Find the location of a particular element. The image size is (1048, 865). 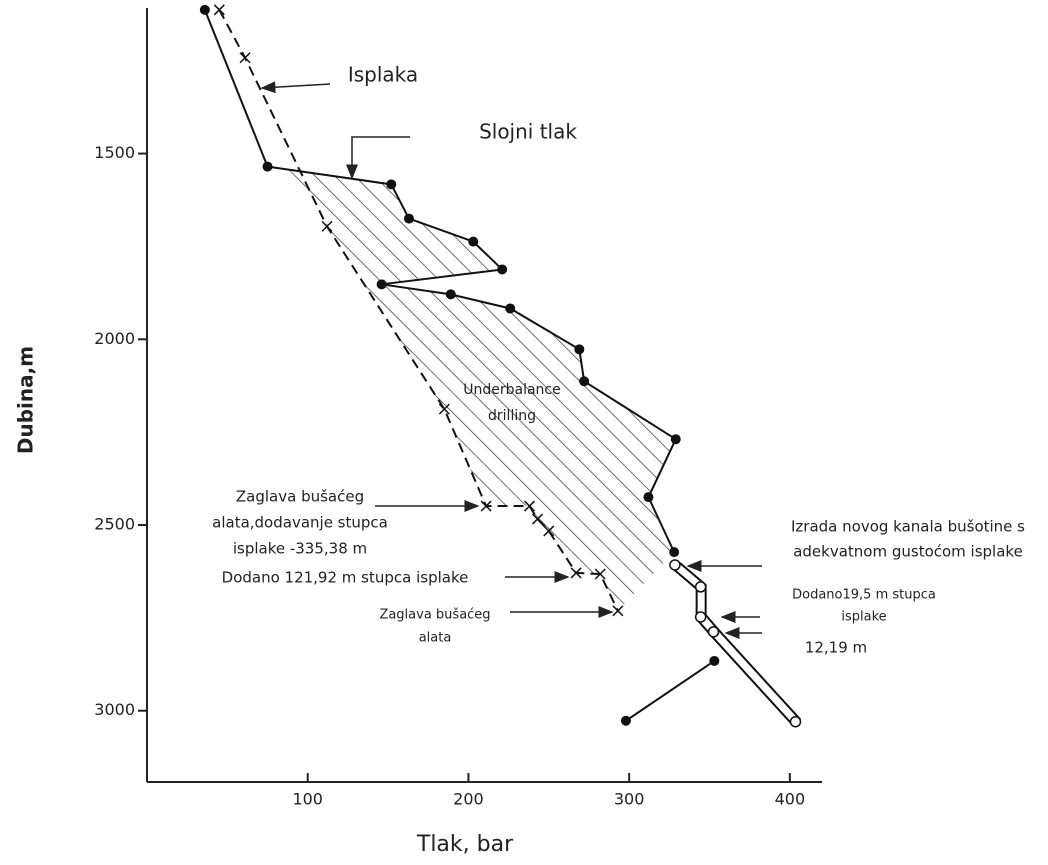

x-tick-label: 400 is located at coordinates (790, 799).